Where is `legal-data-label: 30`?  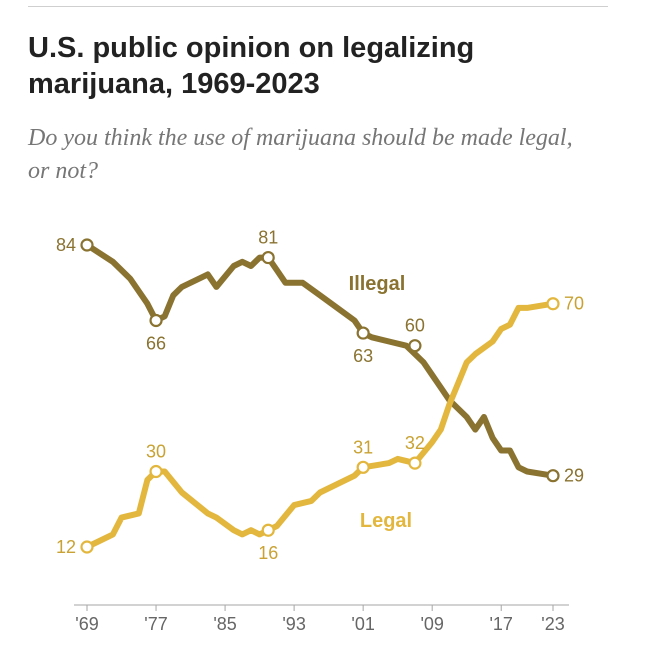 legal-data-label: 30 is located at coordinates (156, 452).